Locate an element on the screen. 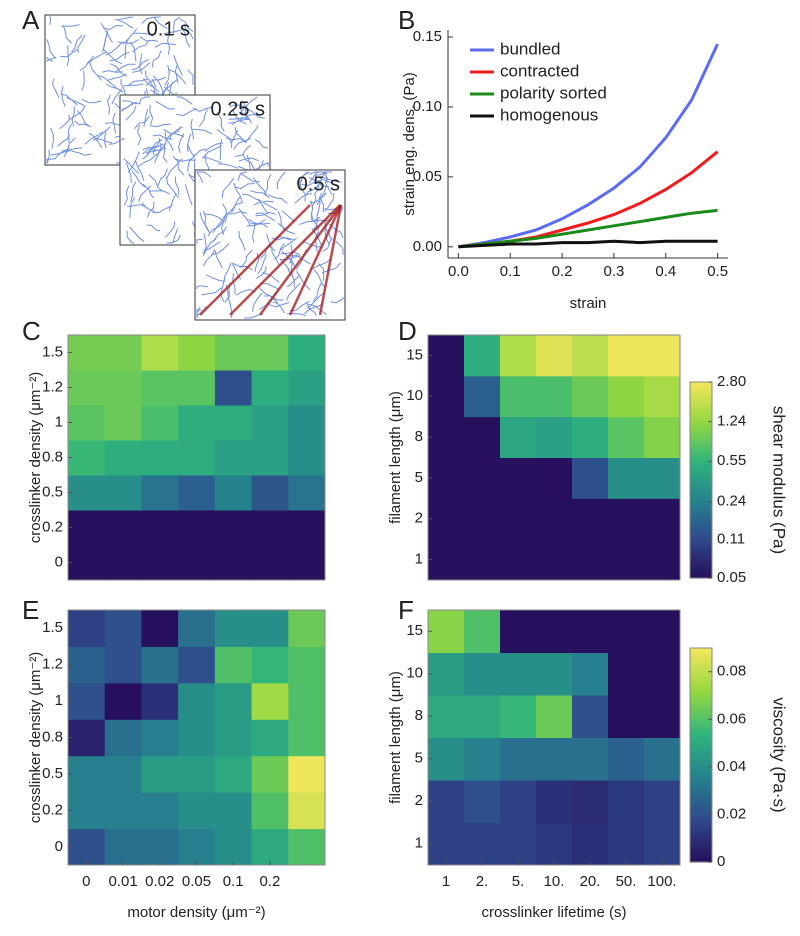 The height and width of the screenshot is (936, 800). x-tick-label: 0.01 is located at coordinates (122, 881).